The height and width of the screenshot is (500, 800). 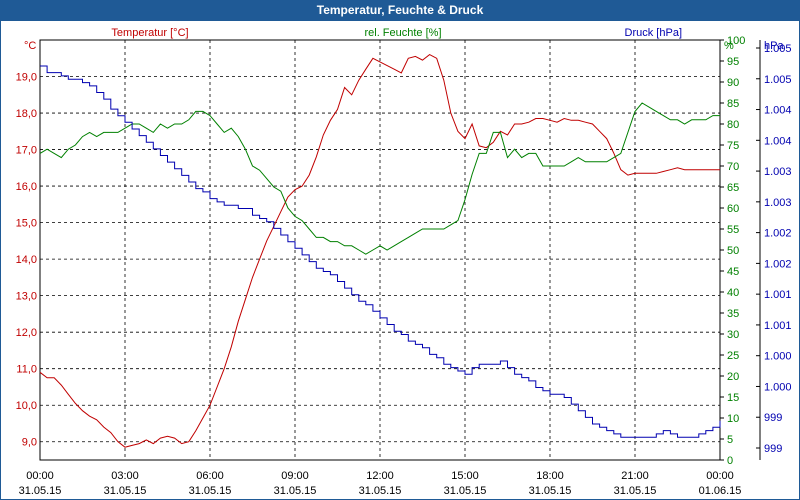 What do you see at coordinates (653, 33) in the screenshot?
I see `legend-pressure: Druck [hPa]` at bounding box center [653, 33].